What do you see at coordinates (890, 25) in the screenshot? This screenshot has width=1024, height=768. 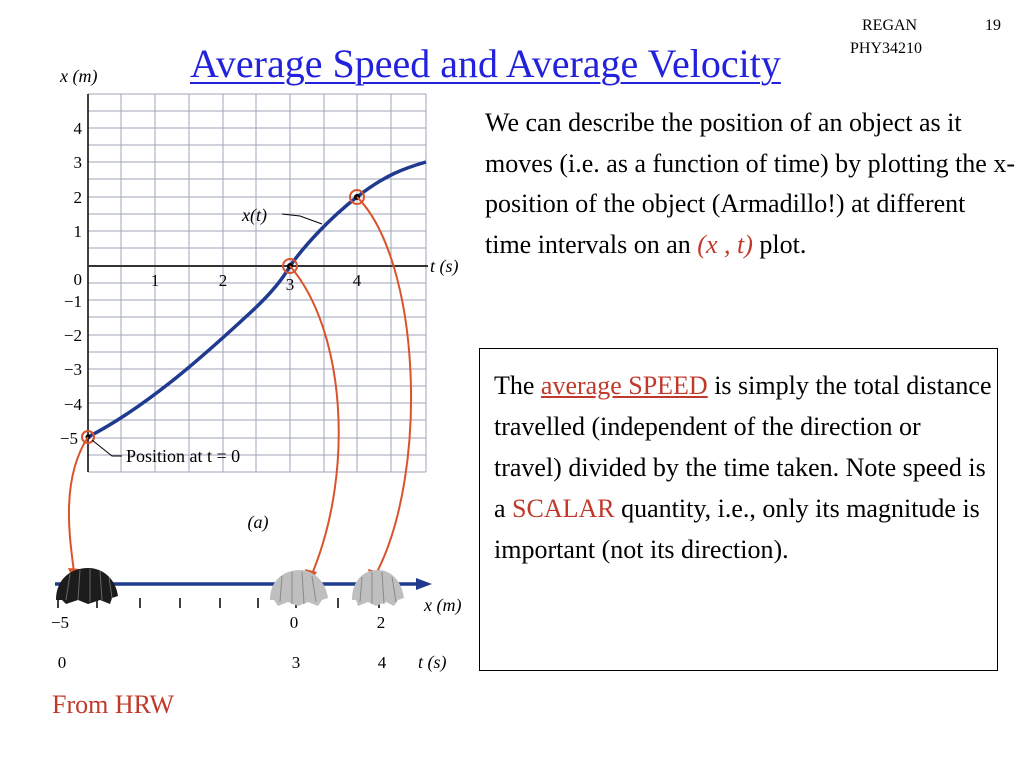 I see `author-label: REGAN` at bounding box center [890, 25].